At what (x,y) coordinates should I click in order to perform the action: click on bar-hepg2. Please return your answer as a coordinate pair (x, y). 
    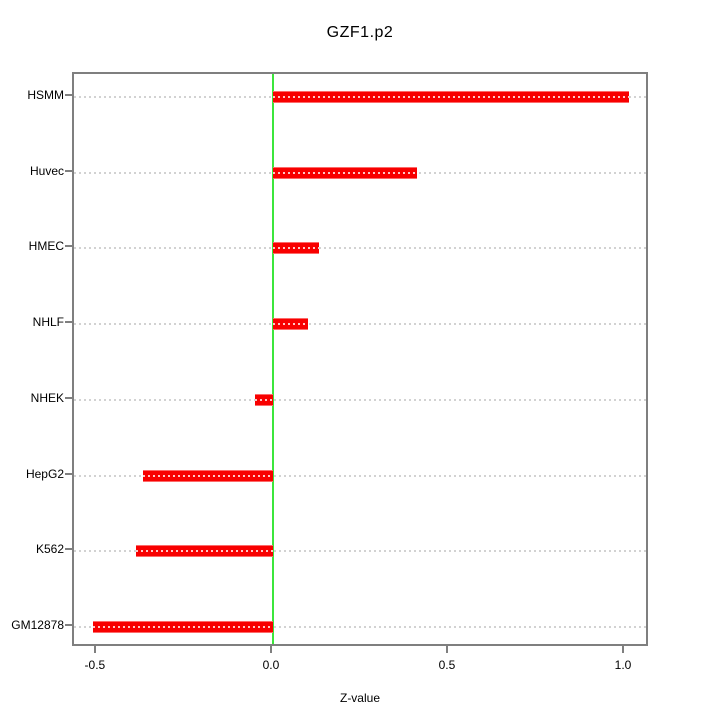
    Looking at the image, I should click on (207, 475).